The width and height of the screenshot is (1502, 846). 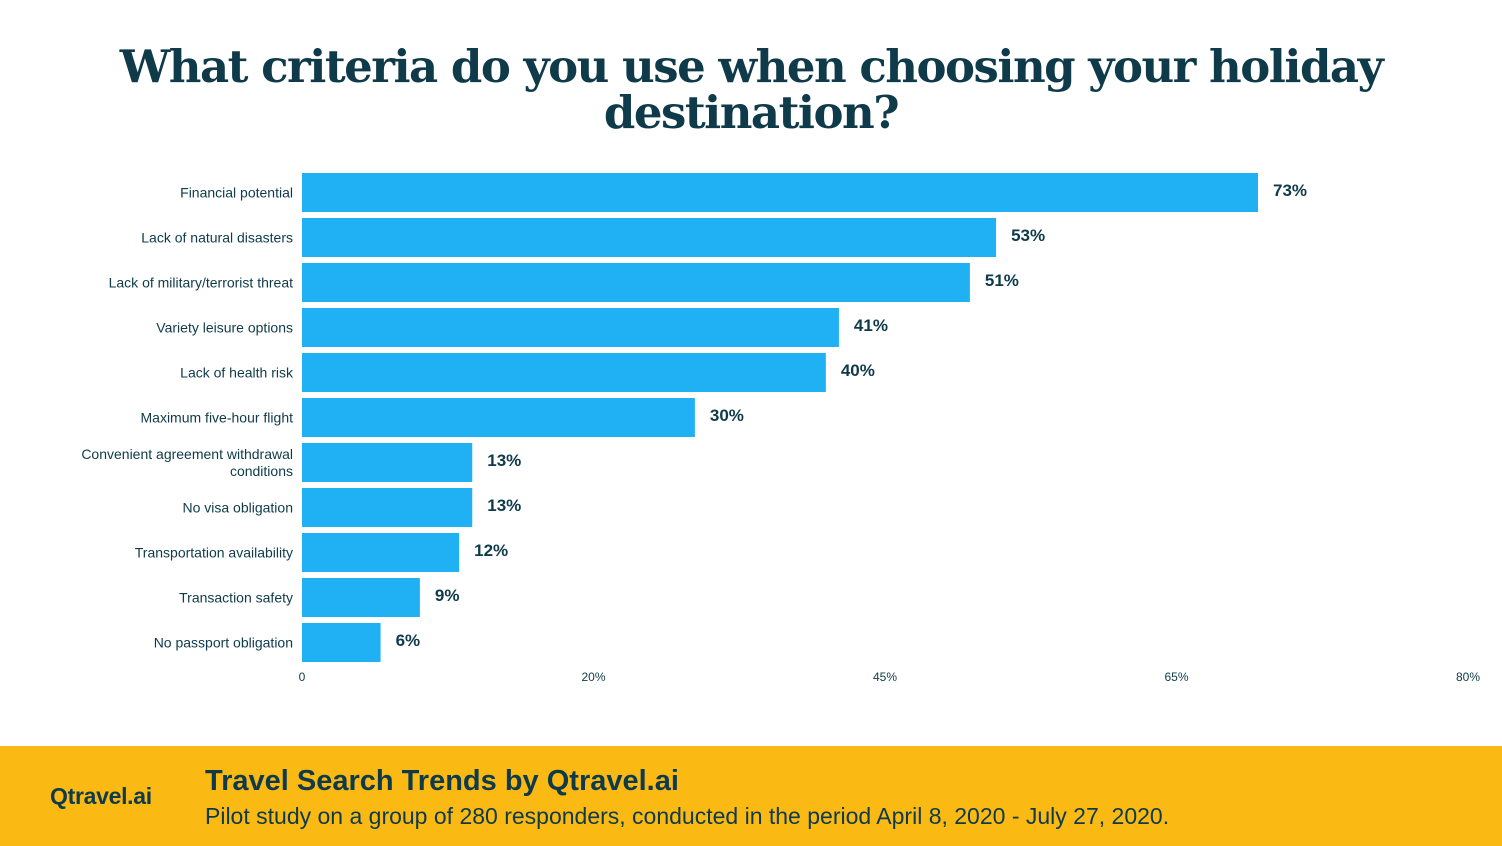 What do you see at coordinates (224, 328) in the screenshot?
I see `category-label: Variety leisure options` at bounding box center [224, 328].